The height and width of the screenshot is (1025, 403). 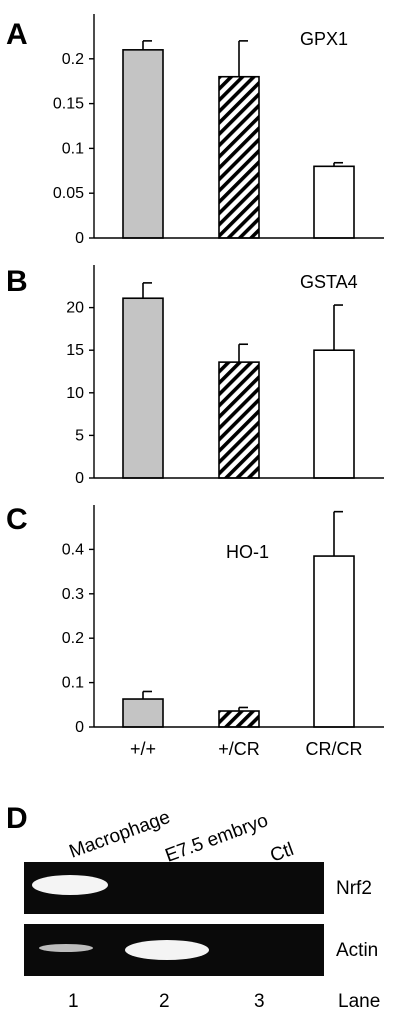 I want to click on gel-band-actin-lane2, so click(x=167, y=950).